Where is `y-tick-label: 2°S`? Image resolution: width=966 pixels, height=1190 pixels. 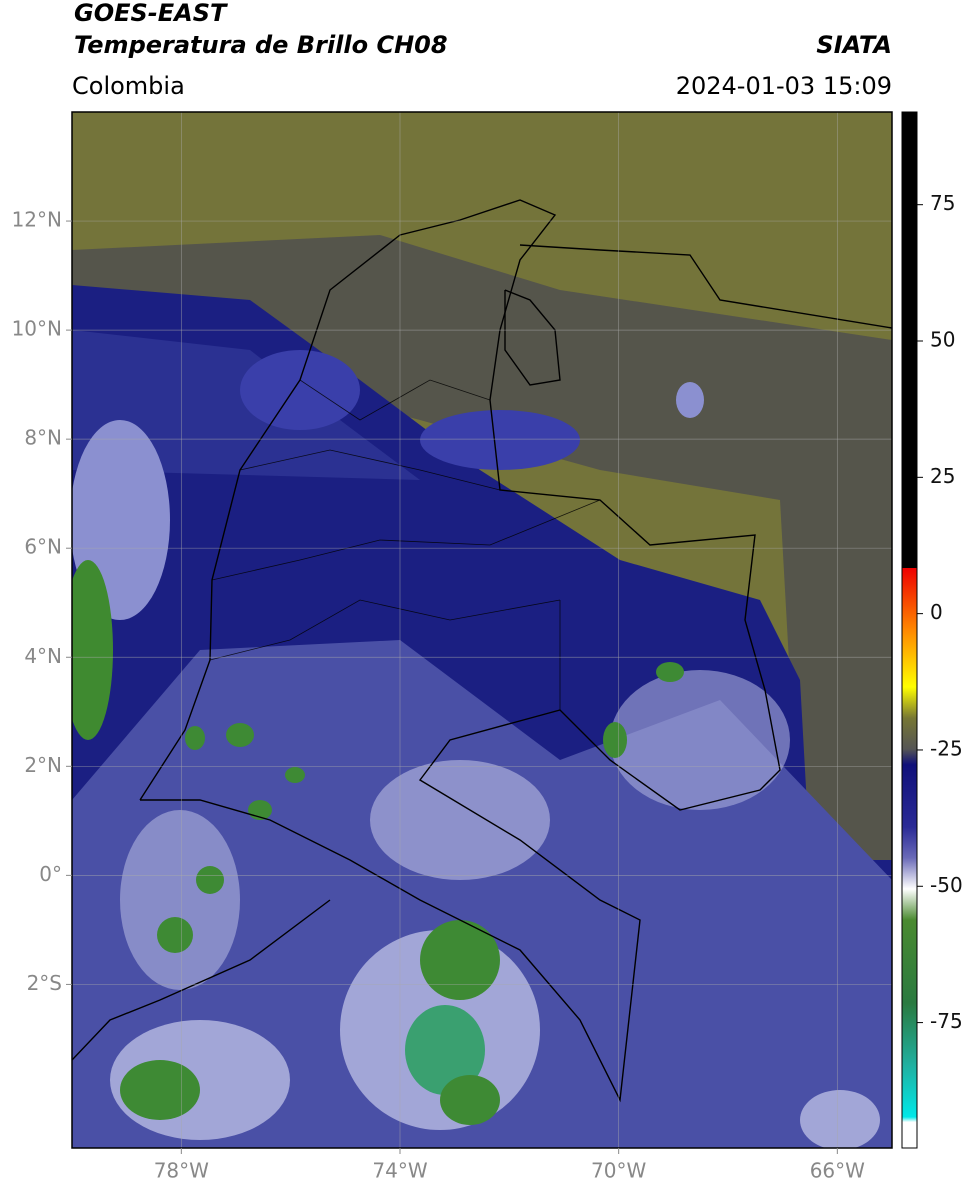 y-tick-label: 2°S is located at coordinates (44, 983).